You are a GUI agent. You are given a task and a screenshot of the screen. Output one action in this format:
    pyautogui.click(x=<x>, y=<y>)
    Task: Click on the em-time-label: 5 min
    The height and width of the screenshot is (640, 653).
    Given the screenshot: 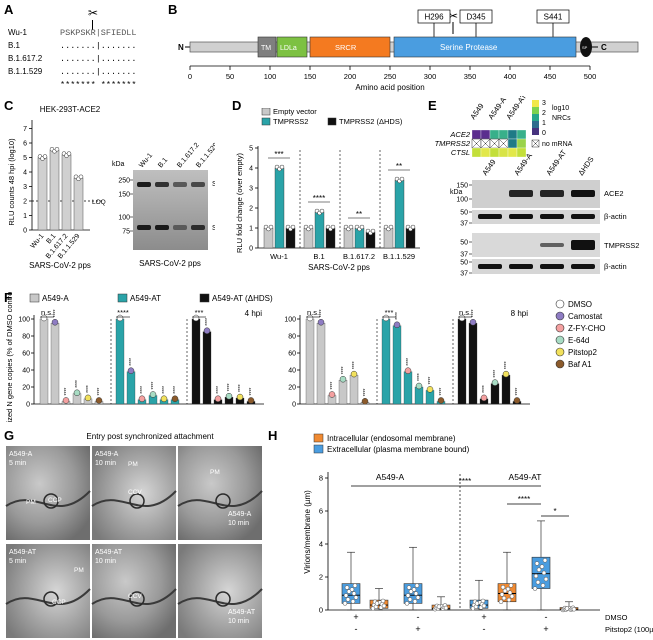 What is the action you would take?
    pyautogui.click(x=17, y=561)
    